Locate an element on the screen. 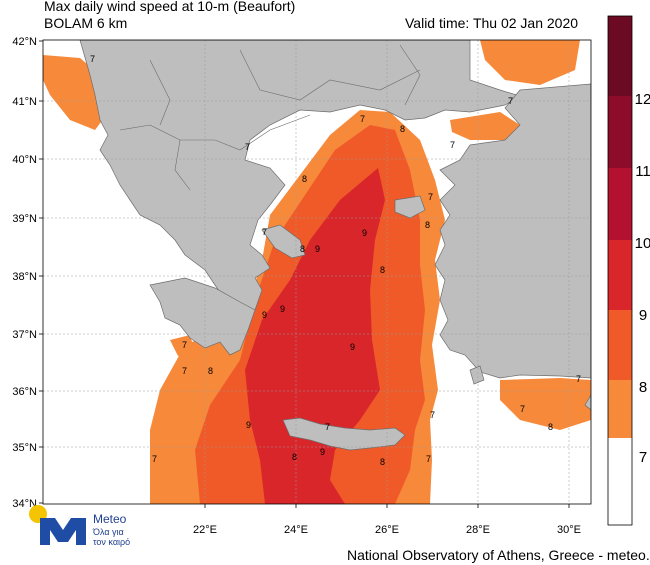 This screenshot has height=565, width=650. lat-label: 42°N is located at coordinates (24, 42).